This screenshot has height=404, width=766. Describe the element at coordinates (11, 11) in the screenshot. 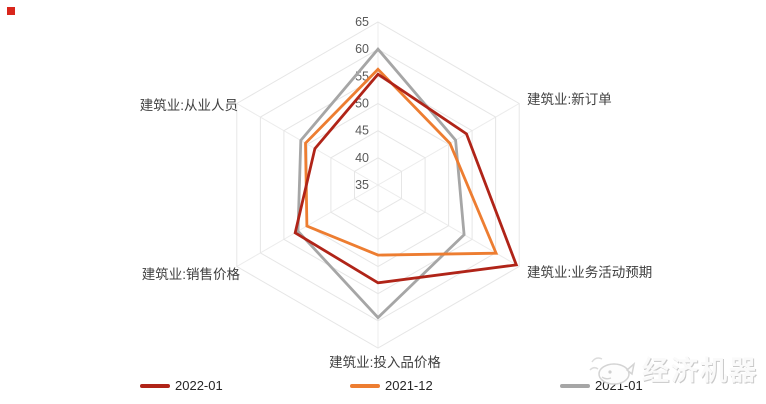

I see `red-square-marker` at that location.